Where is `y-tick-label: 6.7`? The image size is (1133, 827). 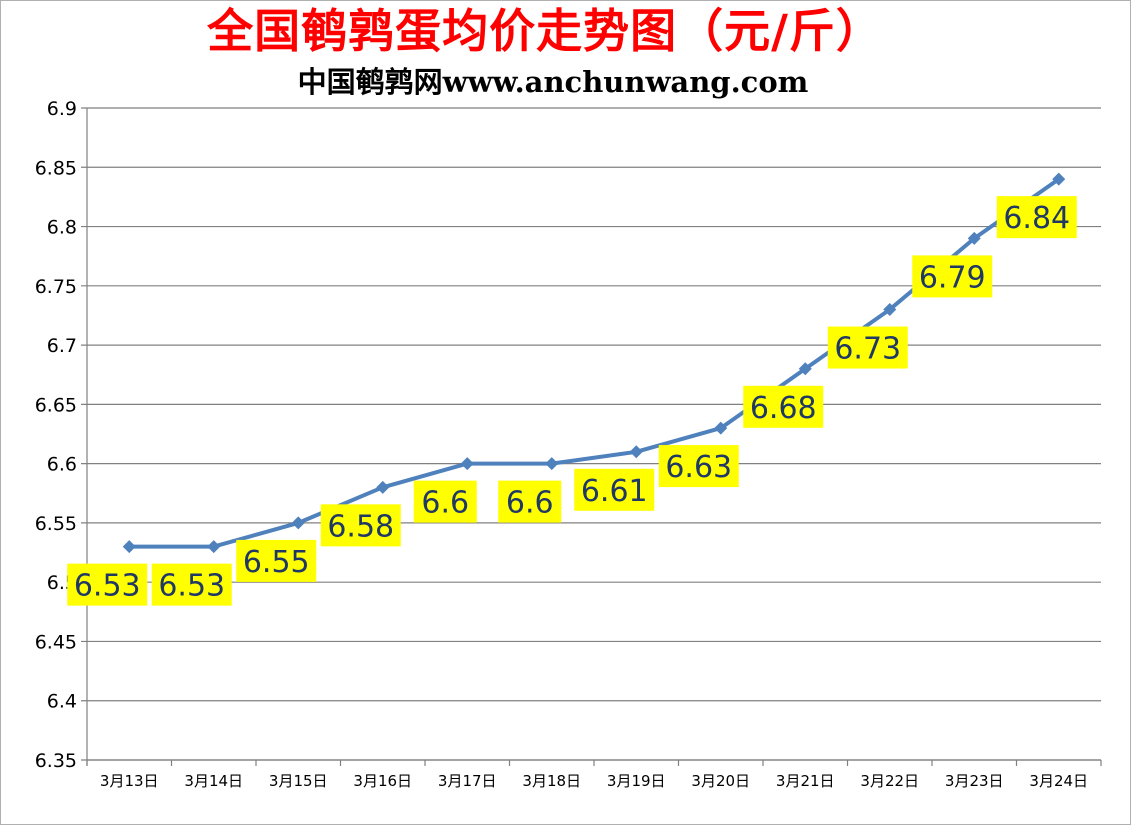 y-tick-label: 6.7 is located at coordinates (62, 346).